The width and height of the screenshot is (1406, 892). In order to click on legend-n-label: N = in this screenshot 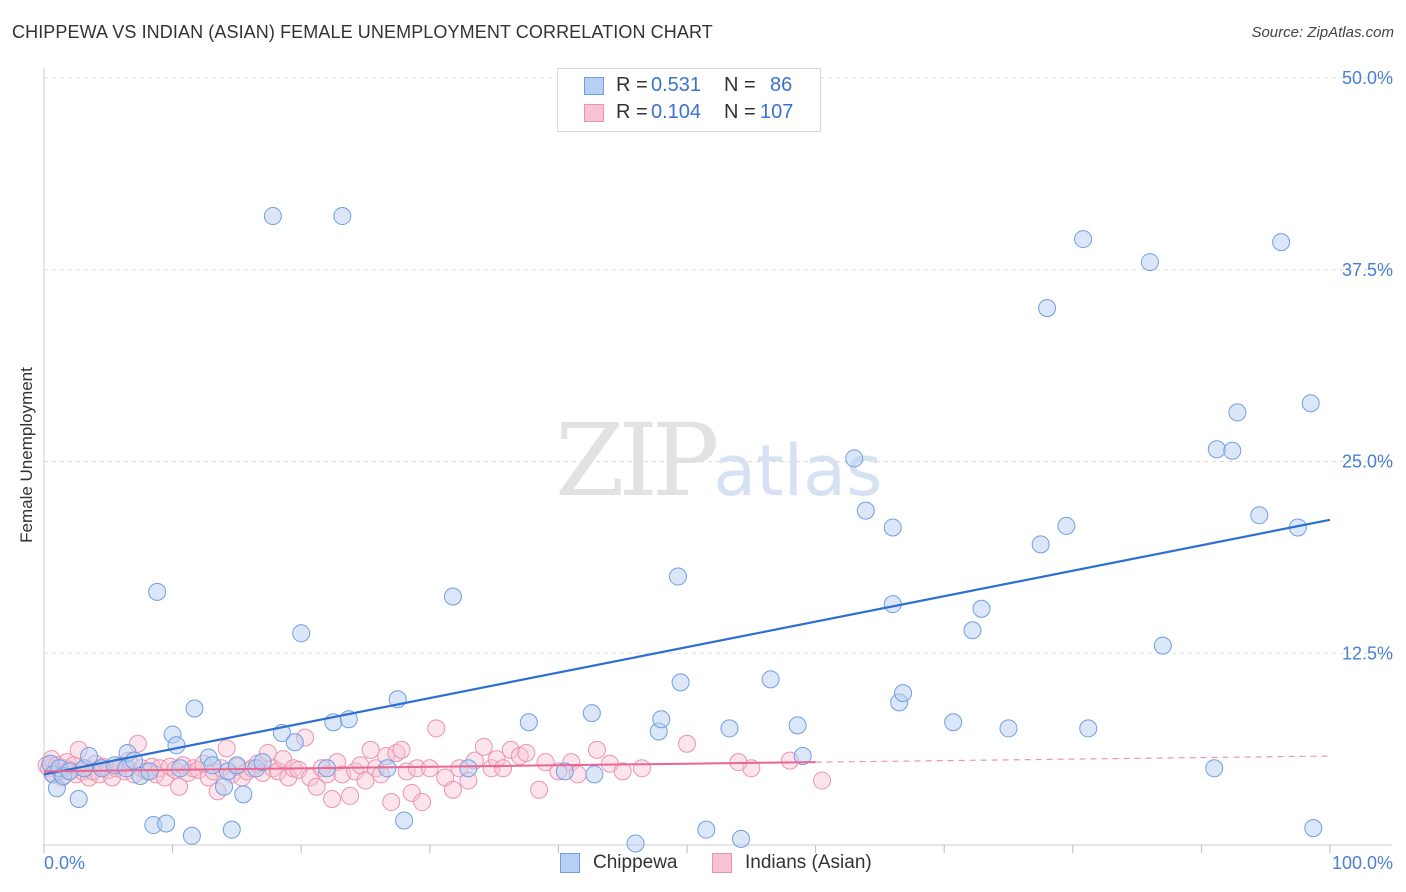, I will do `click(740, 85)`.